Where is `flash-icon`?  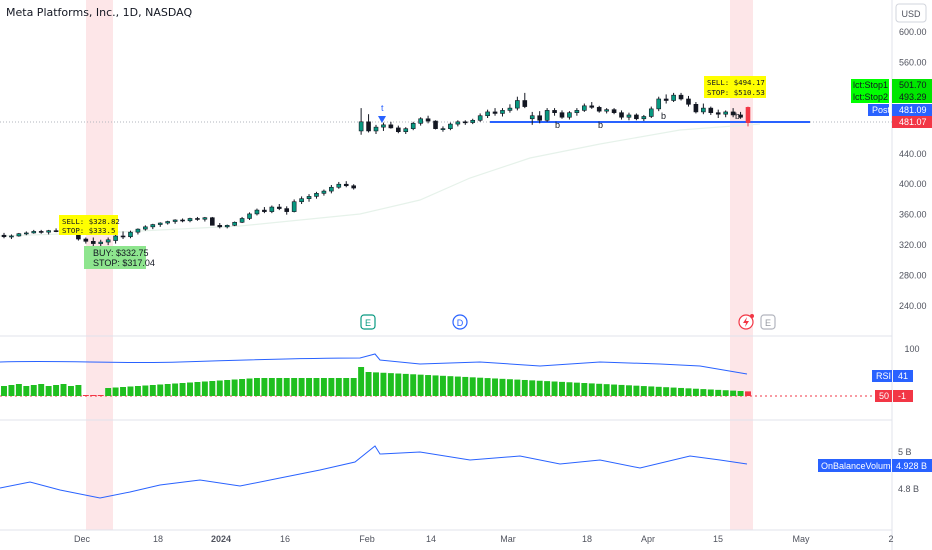
flash-icon is located at coordinates (746, 322).